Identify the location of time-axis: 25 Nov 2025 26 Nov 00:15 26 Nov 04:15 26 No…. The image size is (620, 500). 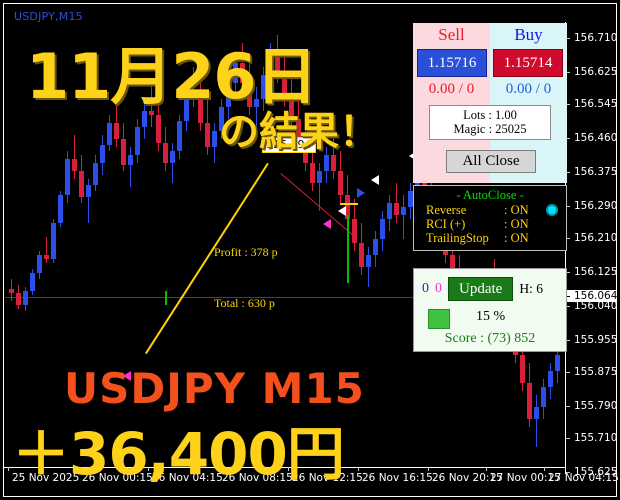
(311, 480).